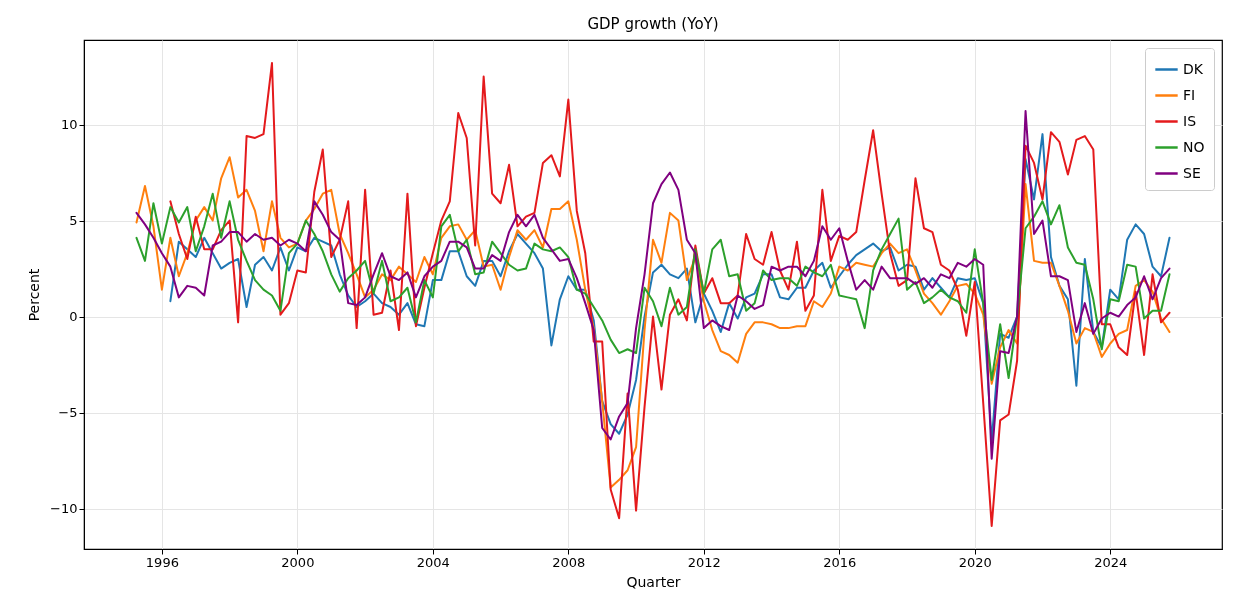 Image resolution: width=1234 pixels, height=605 pixels. What do you see at coordinates (73, 317) in the screenshot?
I see `y-tick-label: 0` at bounding box center [73, 317].